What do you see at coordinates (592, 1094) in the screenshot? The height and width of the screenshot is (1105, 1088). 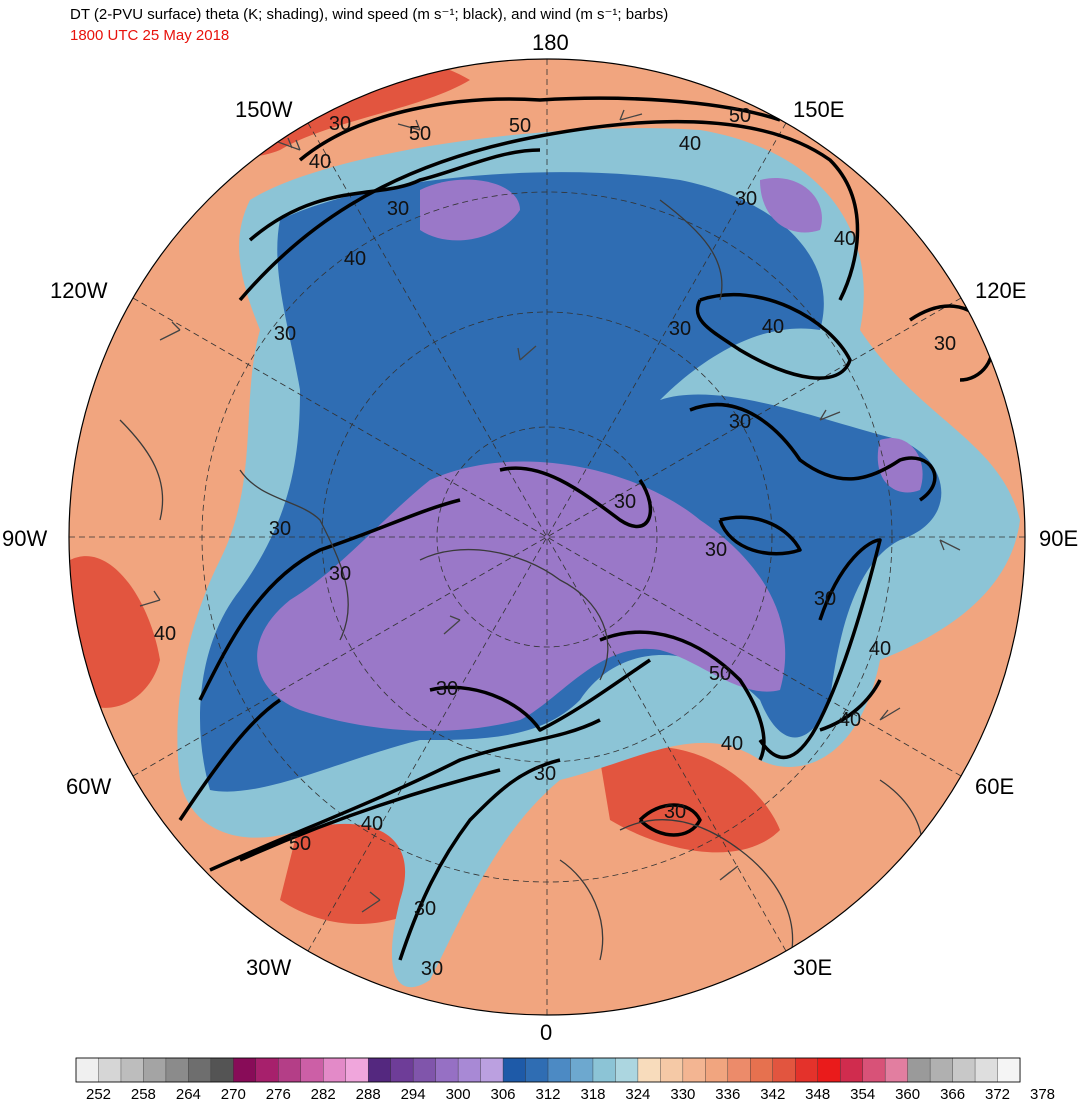 I see `colorbar-tick-label: 318` at bounding box center [592, 1094].